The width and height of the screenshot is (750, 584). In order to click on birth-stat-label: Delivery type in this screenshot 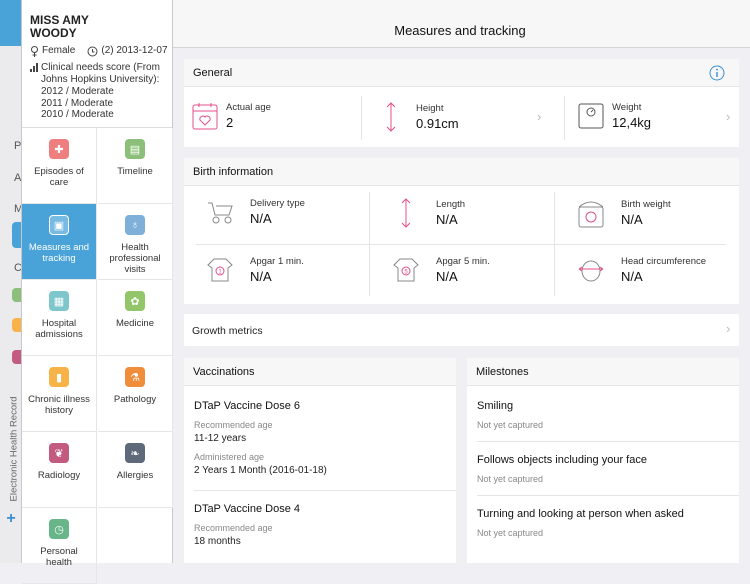, I will do `click(277, 203)`.